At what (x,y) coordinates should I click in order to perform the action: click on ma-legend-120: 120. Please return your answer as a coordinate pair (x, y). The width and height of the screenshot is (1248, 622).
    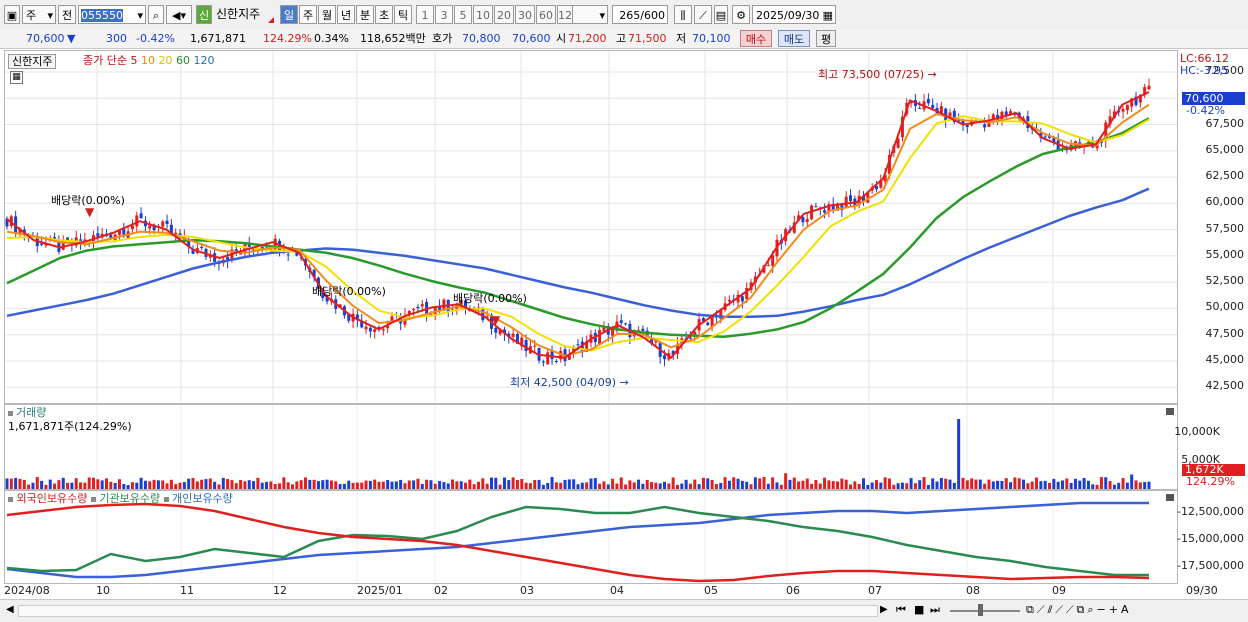
    Looking at the image, I should click on (204, 60).